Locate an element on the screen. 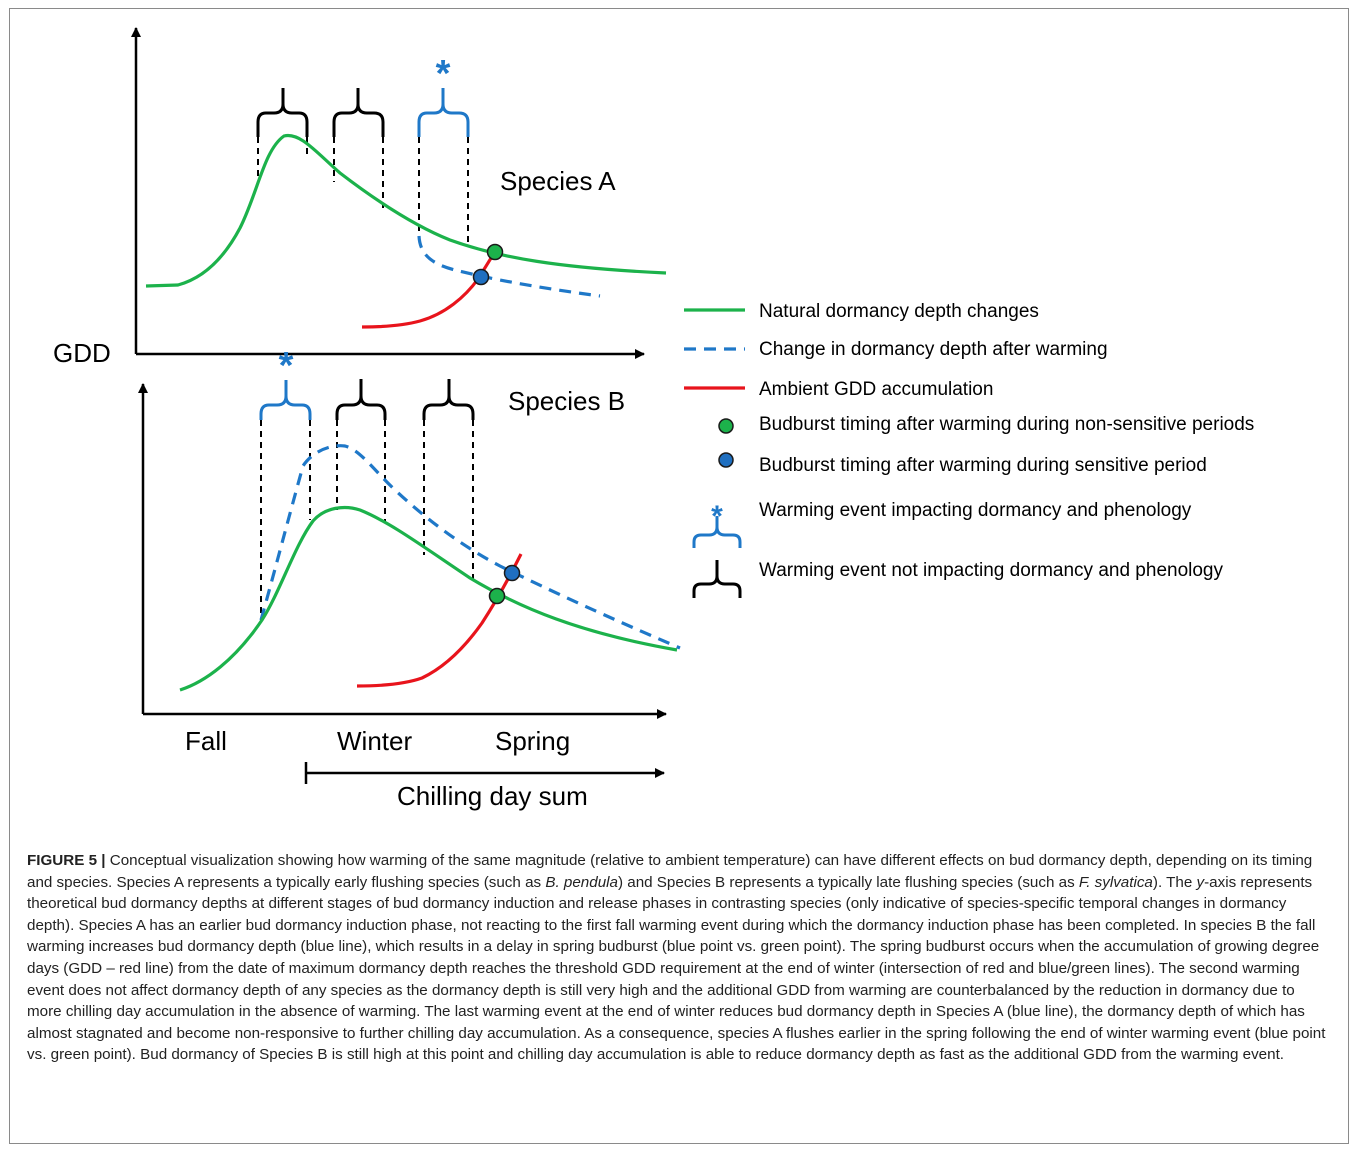 The width and height of the screenshot is (1358, 1153). panel-b-warming-star: * is located at coordinates (286, 366).